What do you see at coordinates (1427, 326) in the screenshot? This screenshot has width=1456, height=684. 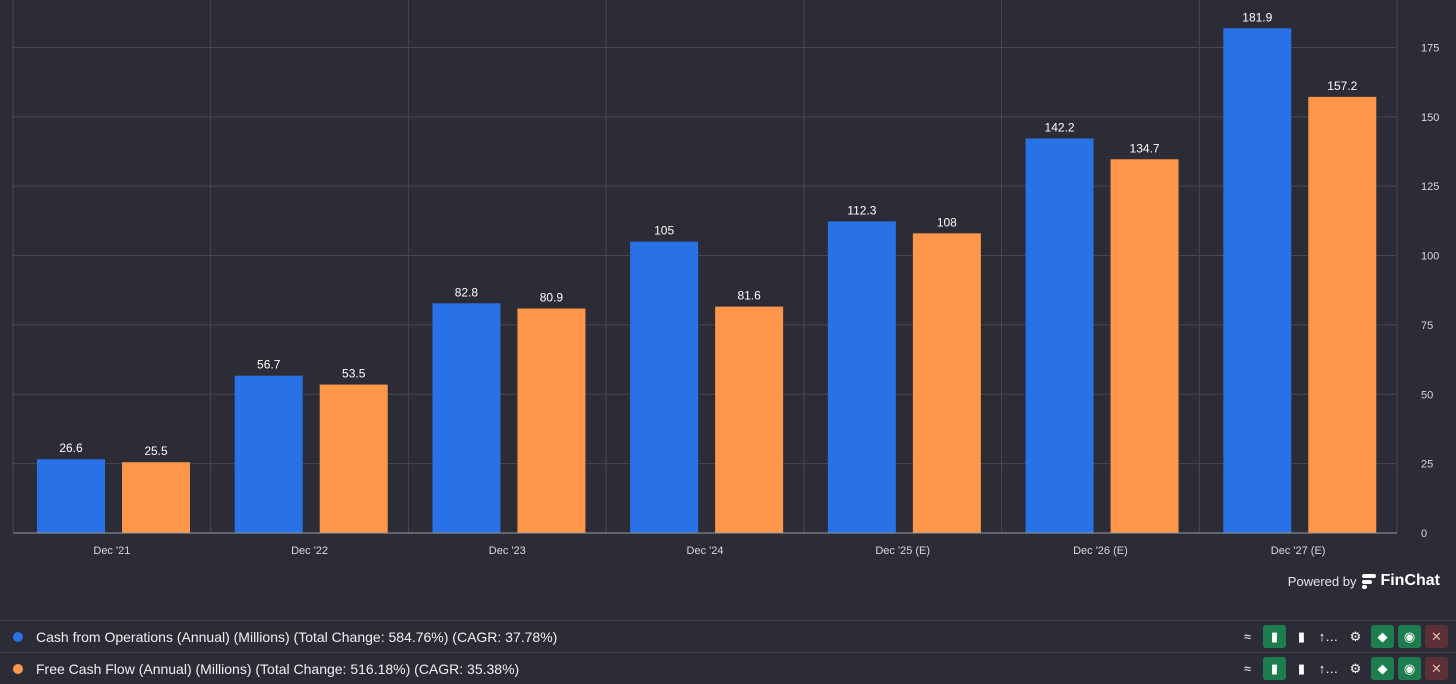 I see `y-tick-label: 75` at bounding box center [1427, 326].